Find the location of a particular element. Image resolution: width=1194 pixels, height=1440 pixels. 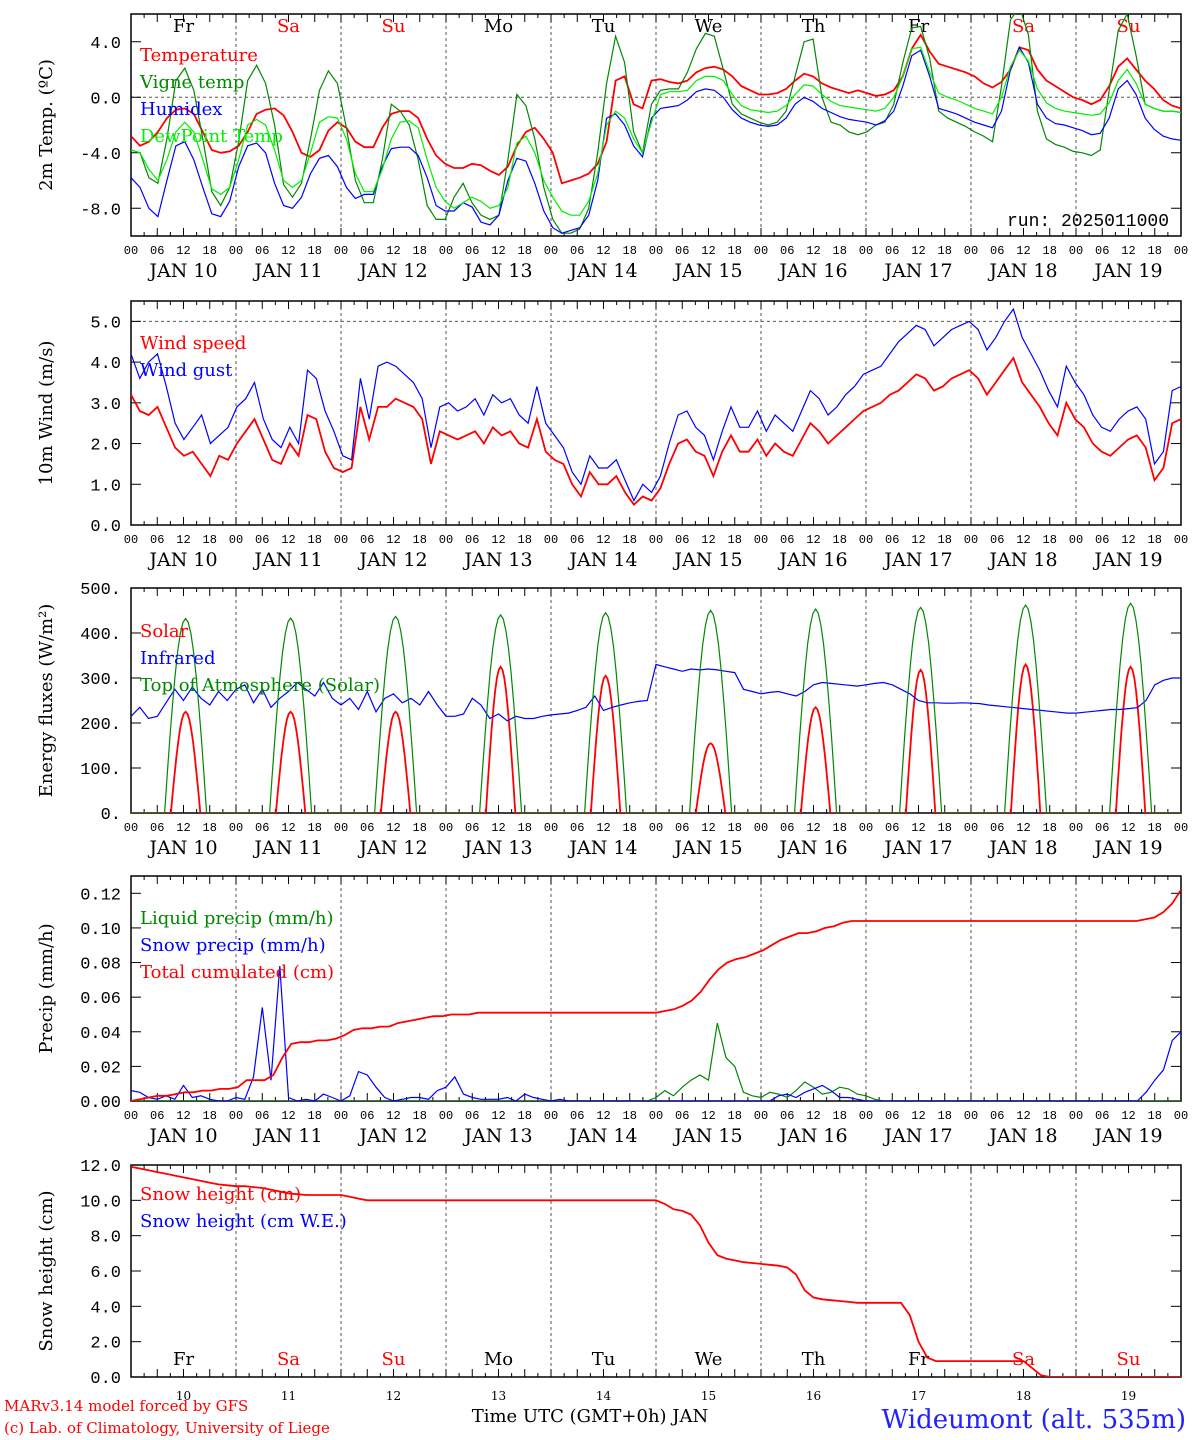

y-tick-label: 0.0 is located at coordinates (105, 527).